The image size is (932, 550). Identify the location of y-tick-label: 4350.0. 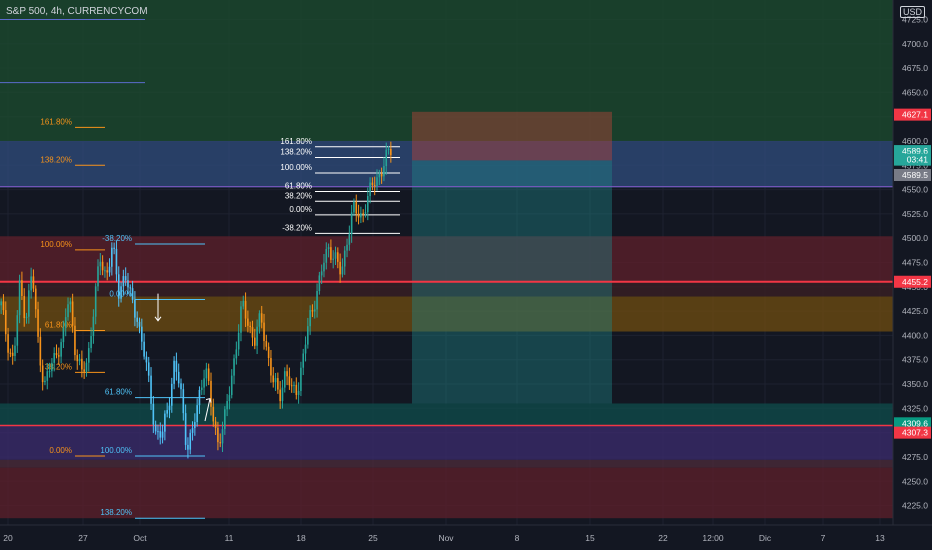
(915, 384).